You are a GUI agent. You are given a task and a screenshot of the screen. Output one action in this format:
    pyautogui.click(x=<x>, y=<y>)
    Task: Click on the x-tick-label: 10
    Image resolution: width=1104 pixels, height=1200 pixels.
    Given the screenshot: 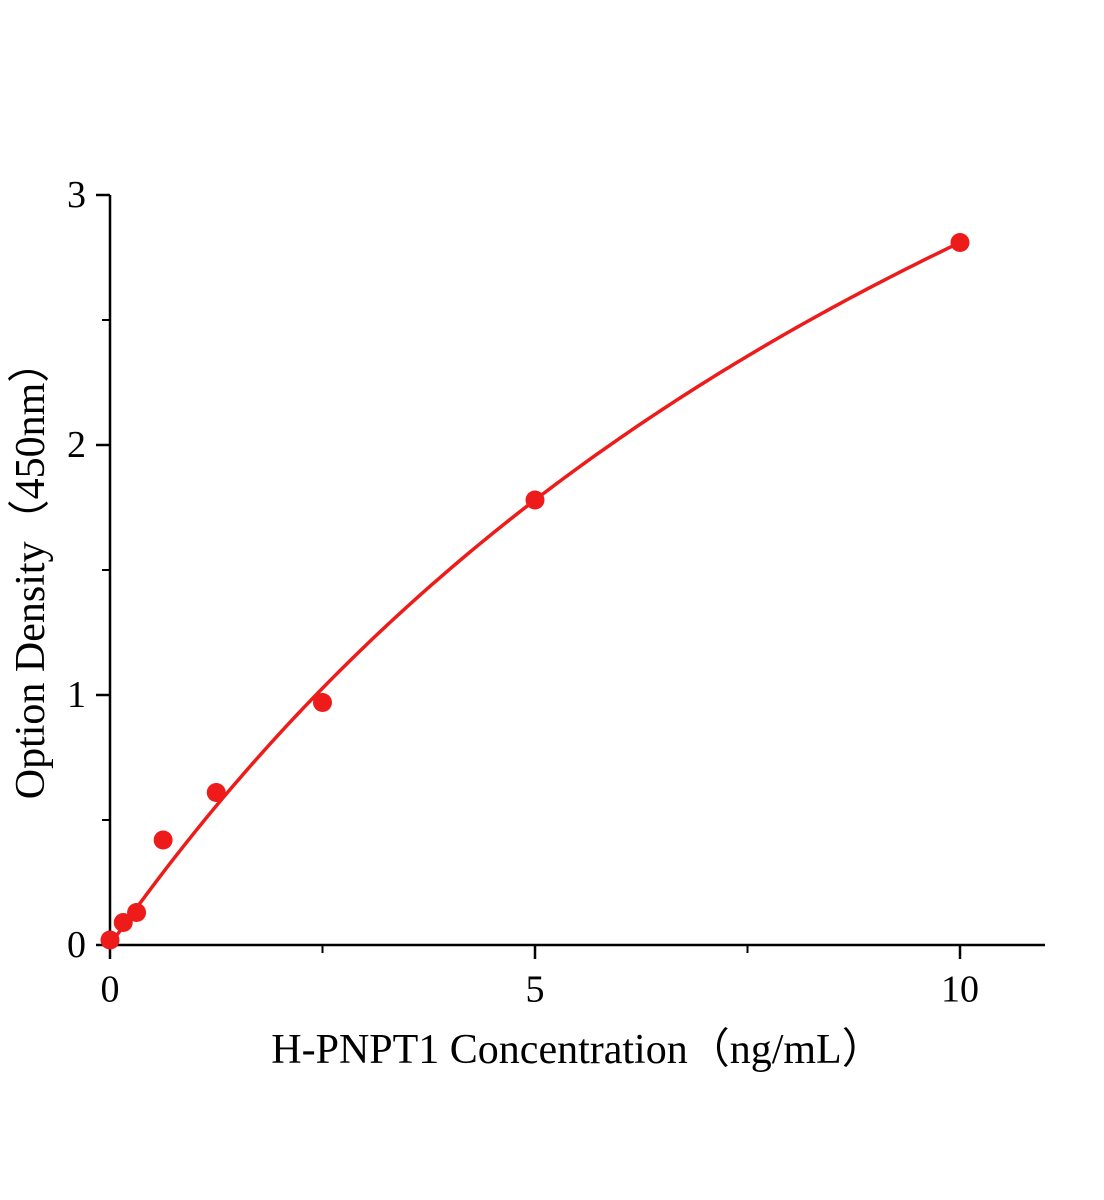 What is the action you would take?
    pyautogui.click(x=960, y=989)
    